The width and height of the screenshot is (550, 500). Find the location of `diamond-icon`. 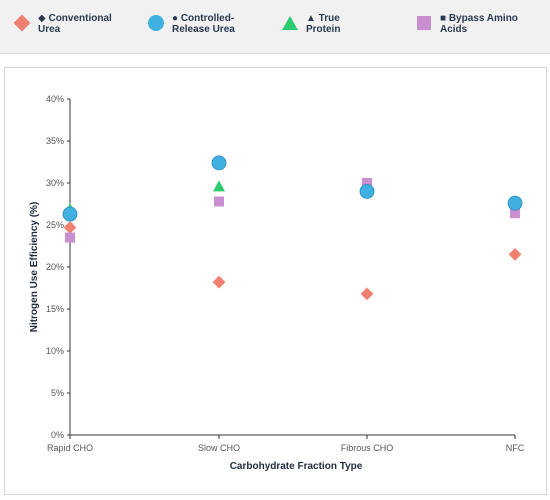

diamond-icon is located at coordinates (22, 23).